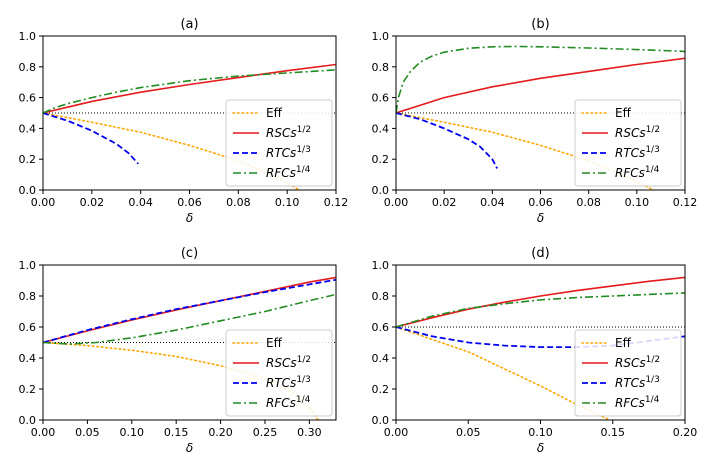 This screenshot has height=475, width=713. Describe the element at coordinates (265, 432) in the screenshot. I see `x-tick-label: 0.25` at that location.